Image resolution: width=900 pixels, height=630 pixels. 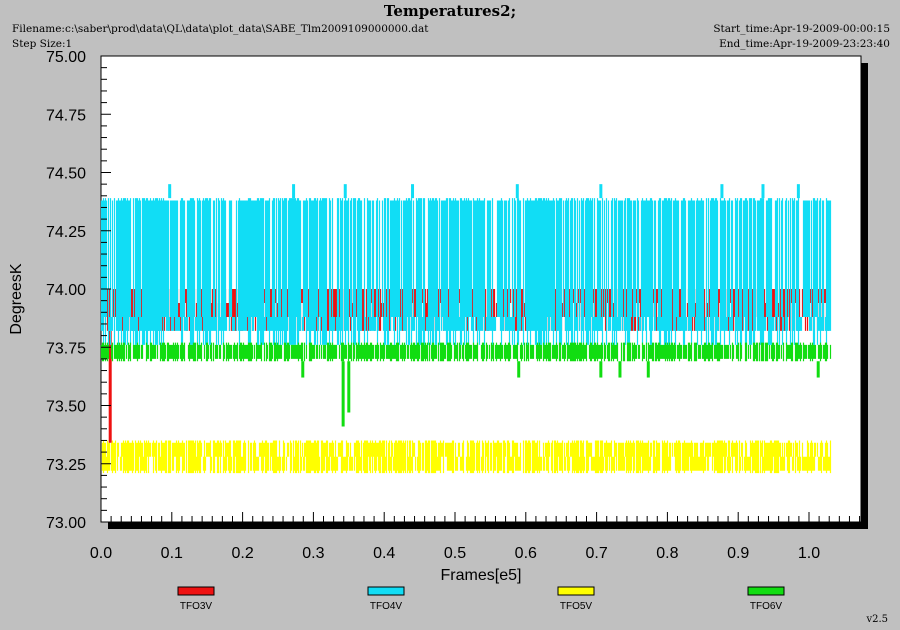 What do you see at coordinates (16, 298) in the screenshot?
I see `y-axis-label: DegreesK` at bounding box center [16, 298].